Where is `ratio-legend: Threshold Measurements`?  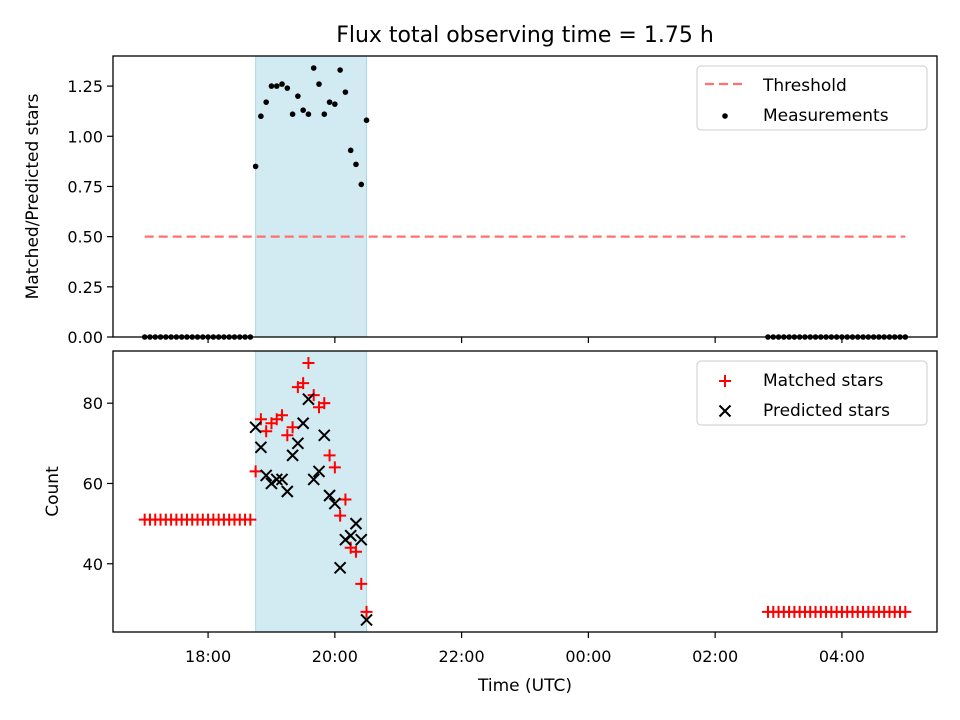
ratio-legend: Threshold Measurements is located at coordinates (812, 98).